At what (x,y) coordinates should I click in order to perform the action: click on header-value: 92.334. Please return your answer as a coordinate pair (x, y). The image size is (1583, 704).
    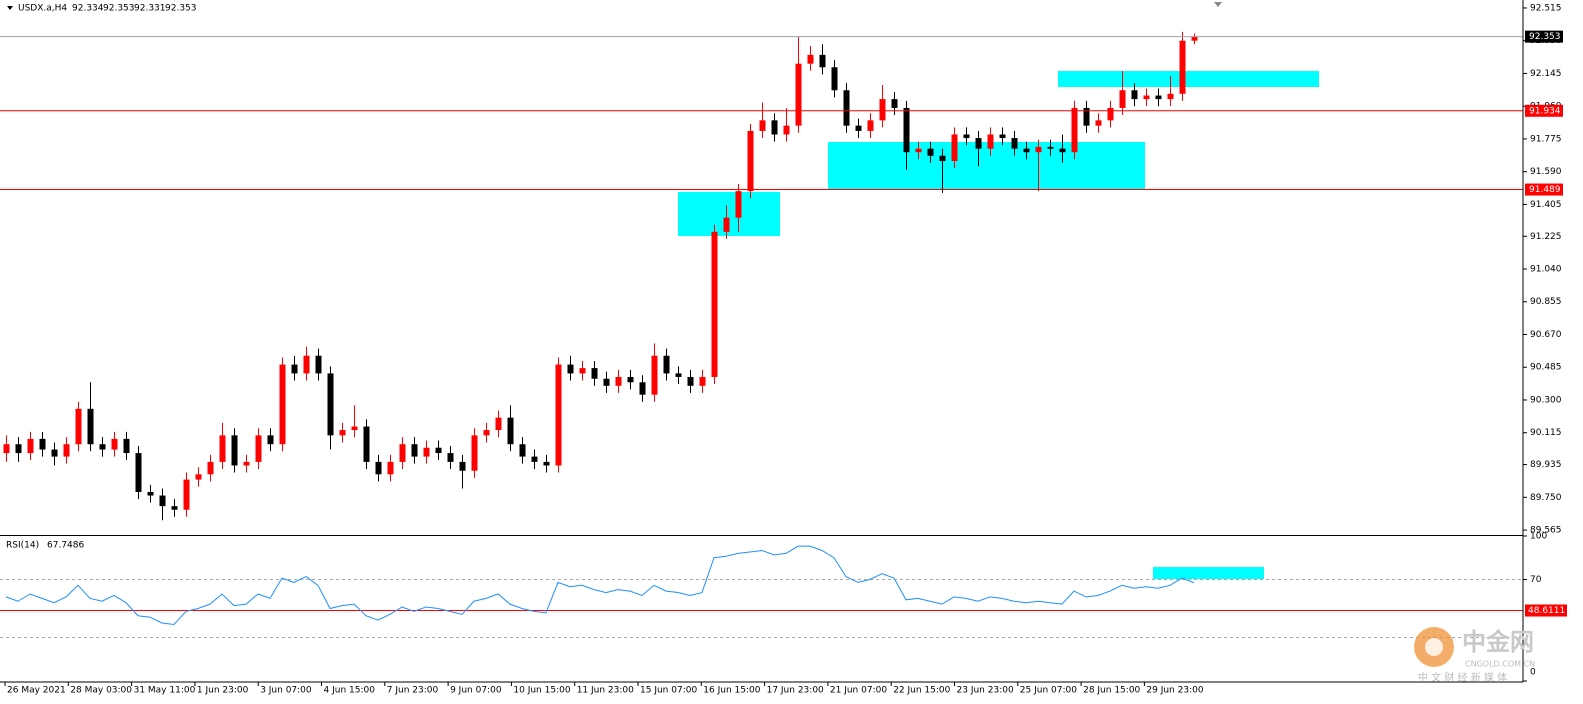
    Looking at the image, I should click on (88, 9).